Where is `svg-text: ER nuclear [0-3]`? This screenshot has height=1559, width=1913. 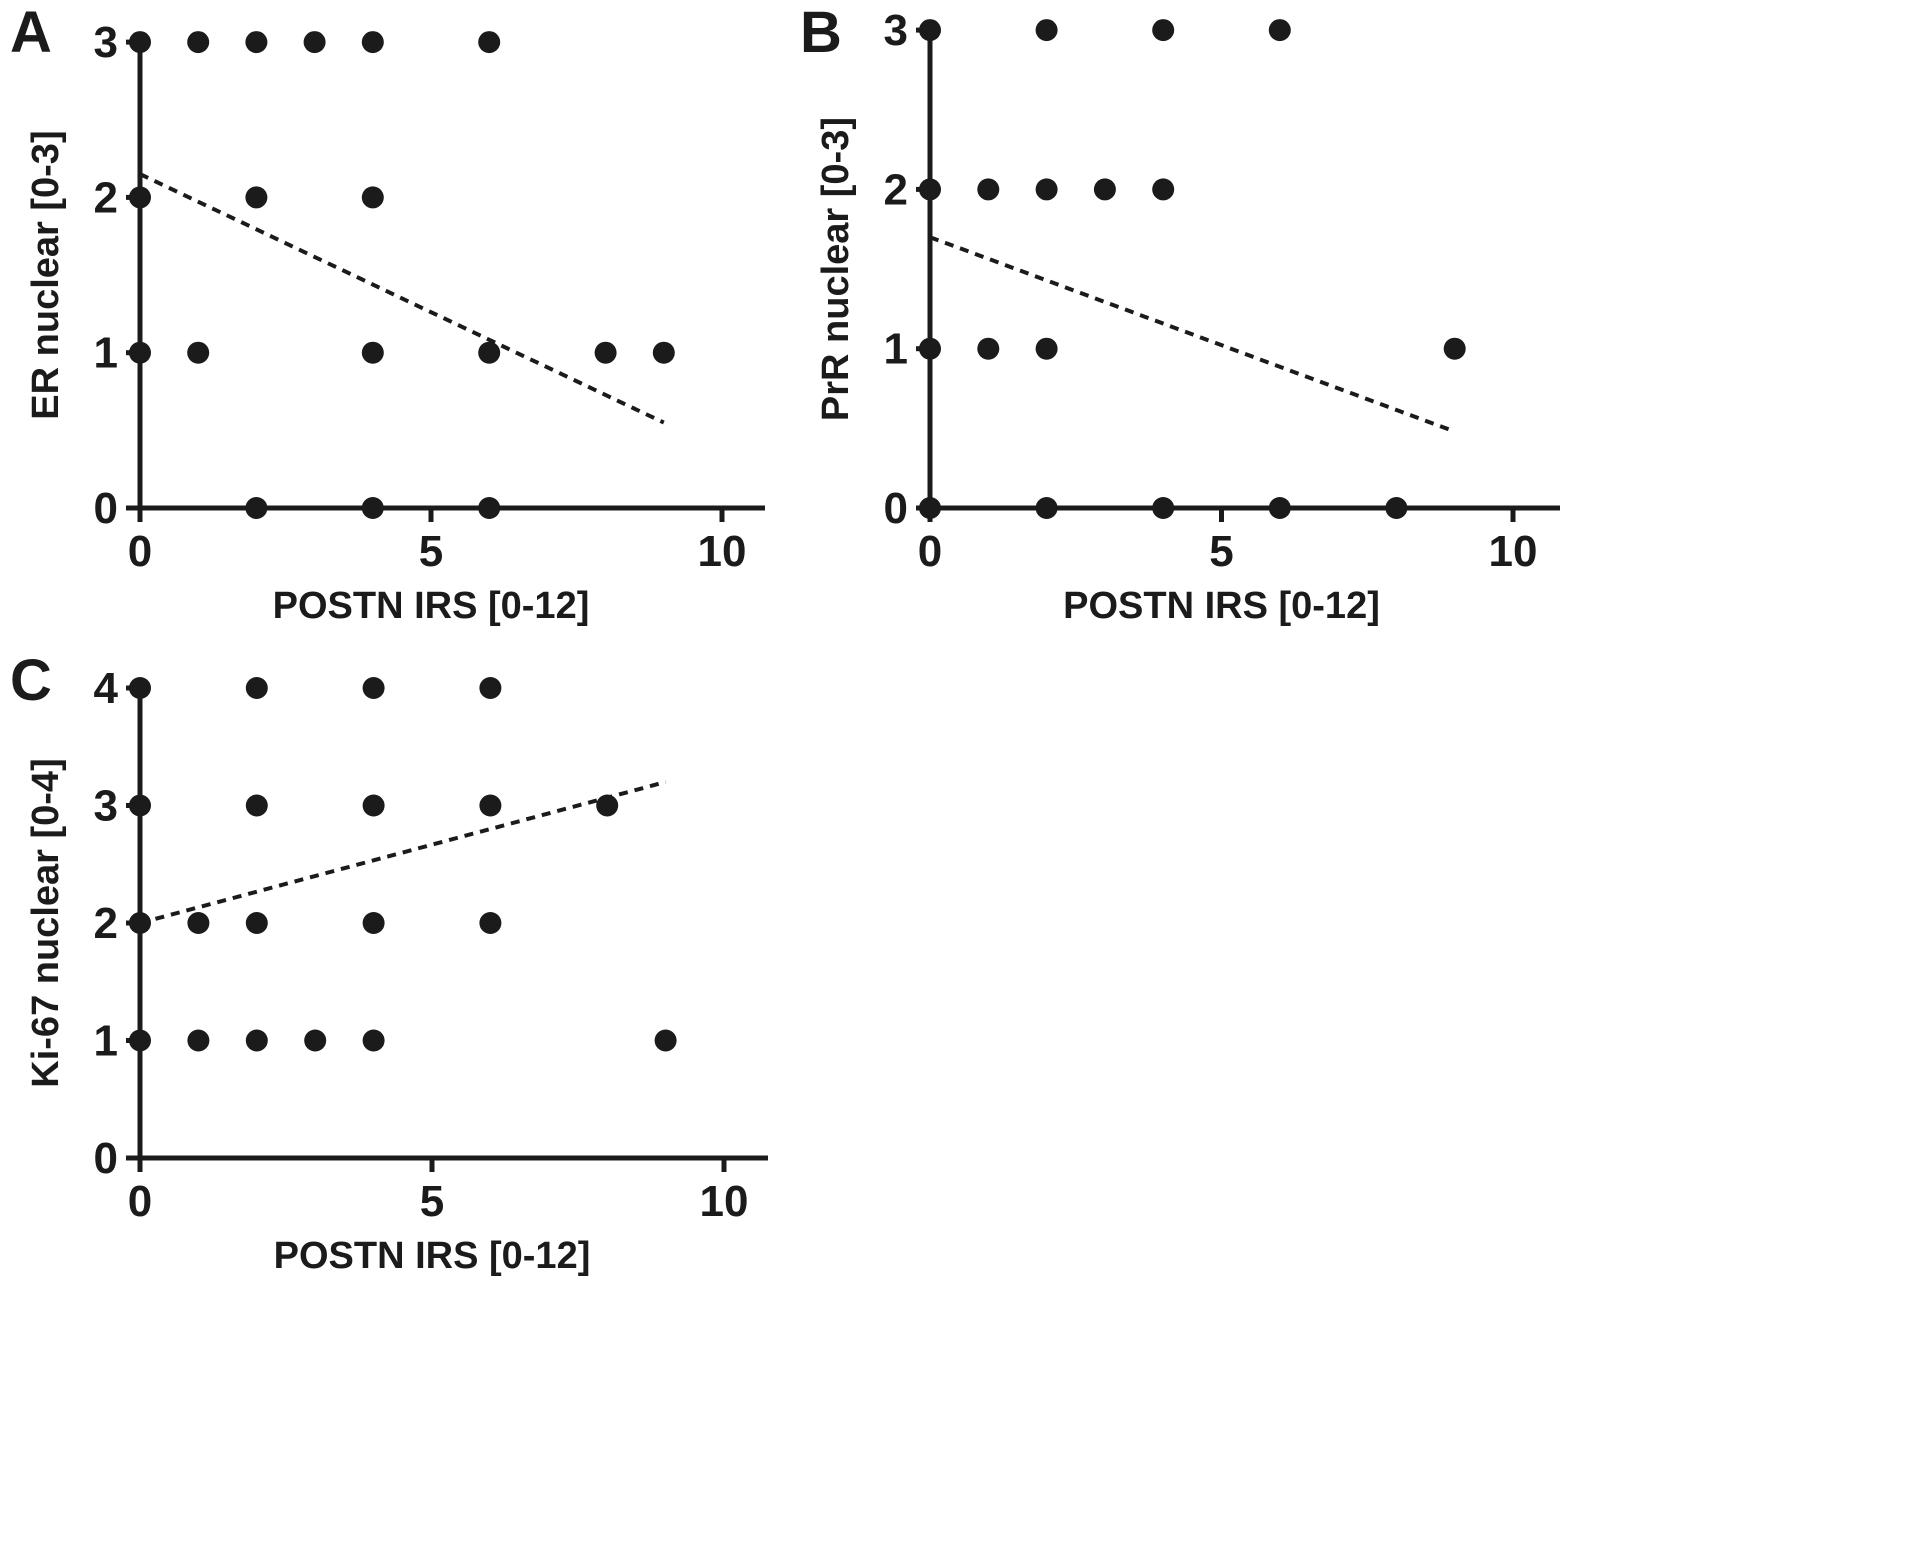
svg-text: ER nuclear [0-3] is located at coordinates (46, 274).